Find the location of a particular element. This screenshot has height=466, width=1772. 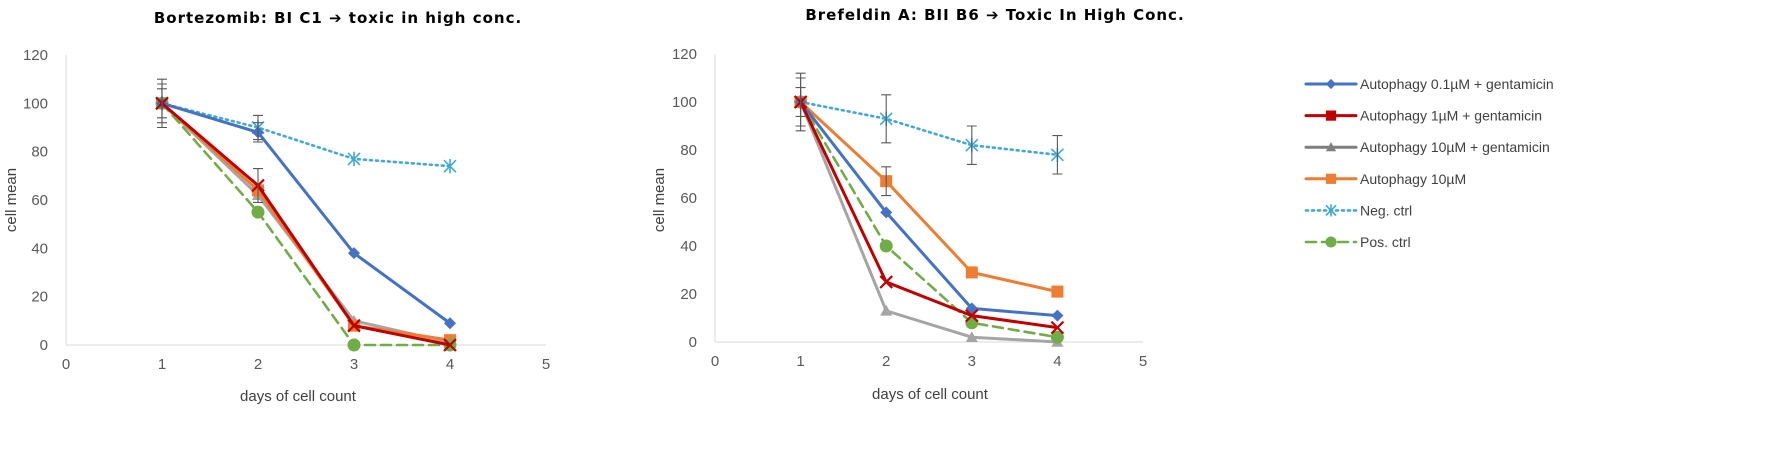

legend-label: Autophagy 10µM is located at coordinates (1413, 179).